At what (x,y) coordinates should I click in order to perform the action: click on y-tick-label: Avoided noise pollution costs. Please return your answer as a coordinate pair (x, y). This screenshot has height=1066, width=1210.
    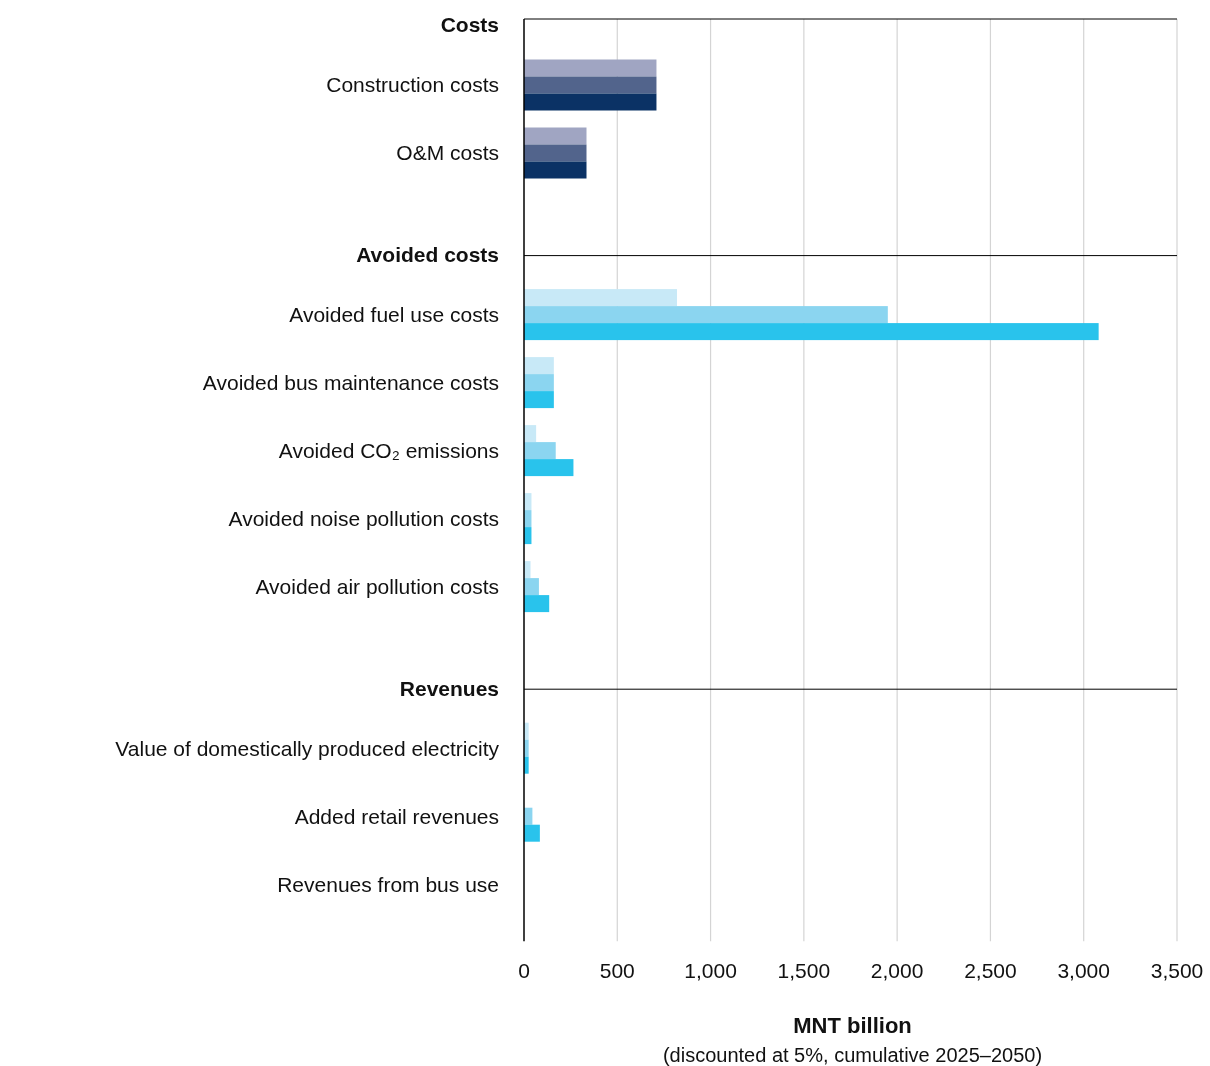
    Looking at the image, I should click on (363, 518).